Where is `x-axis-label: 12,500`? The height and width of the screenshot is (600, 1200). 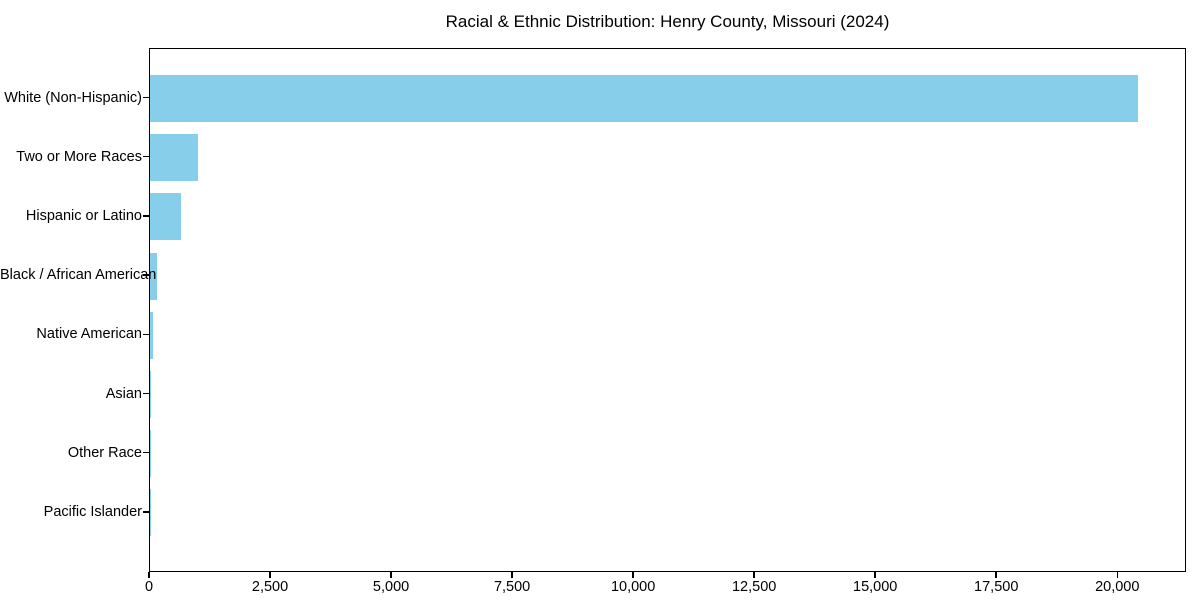
x-axis-label: 12,500 is located at coordinates (754, 587).